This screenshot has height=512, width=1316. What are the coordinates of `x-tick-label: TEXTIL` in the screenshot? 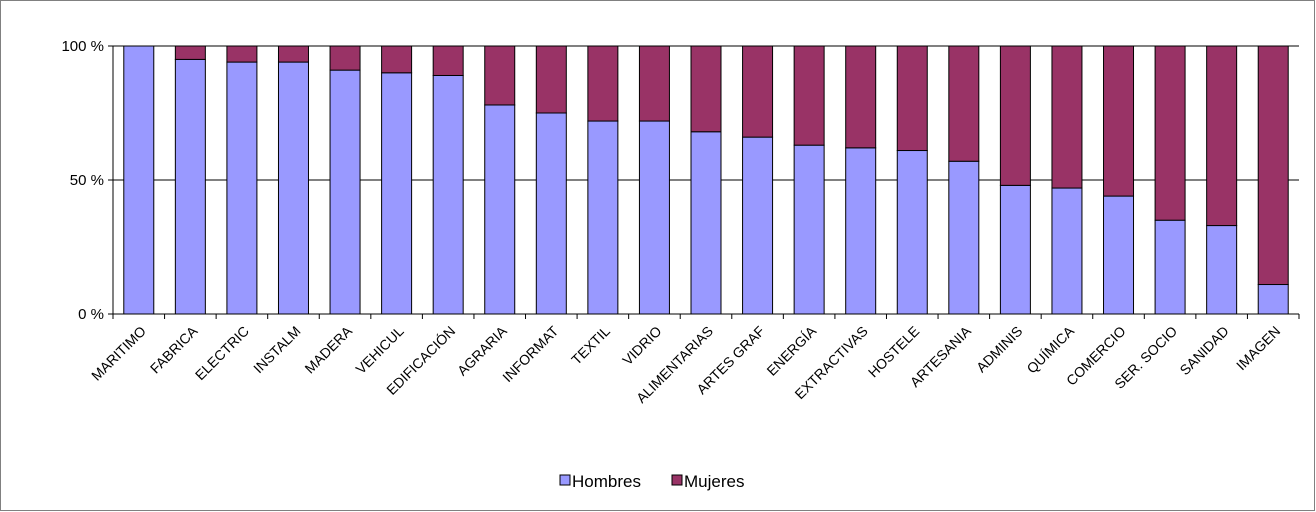 It's located at (590, 345).